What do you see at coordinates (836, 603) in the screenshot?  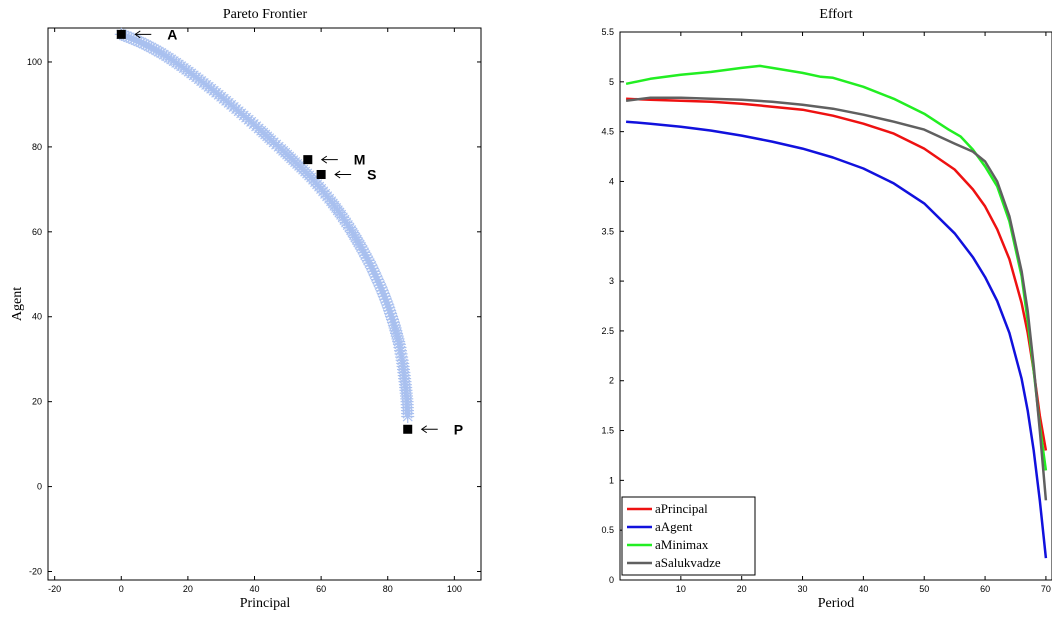 I see `effort-x-axis-title: Period` at bounding box center [836, 603].